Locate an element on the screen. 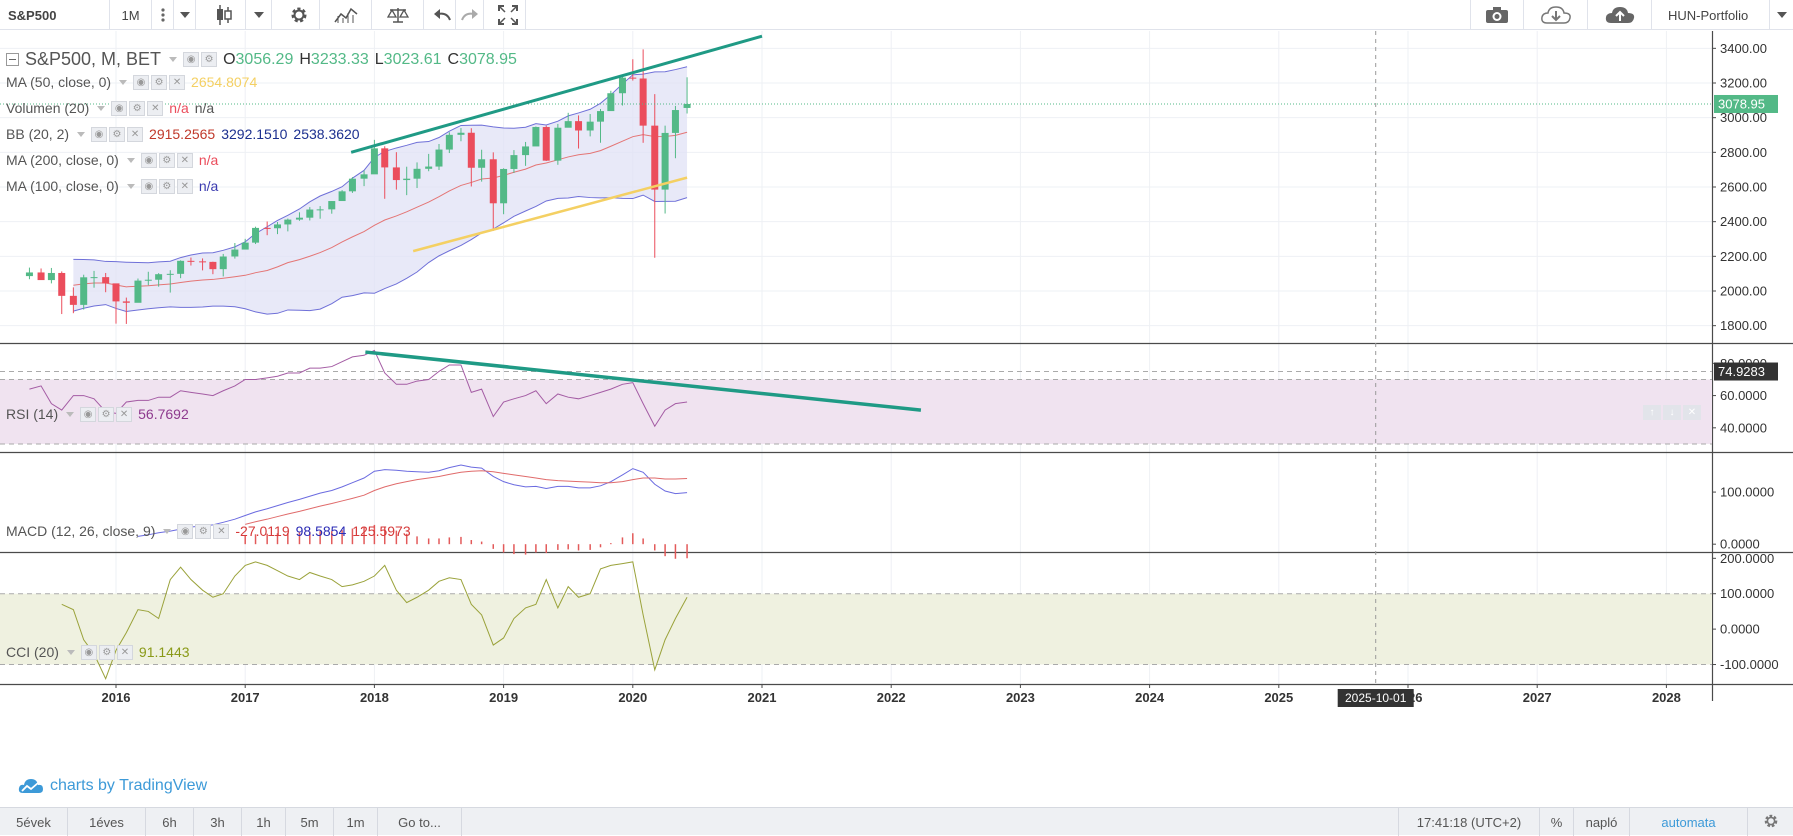 This screenshot has width=1793, height=836. symbol-search: S&P500 is located at coordinates (55, 15).